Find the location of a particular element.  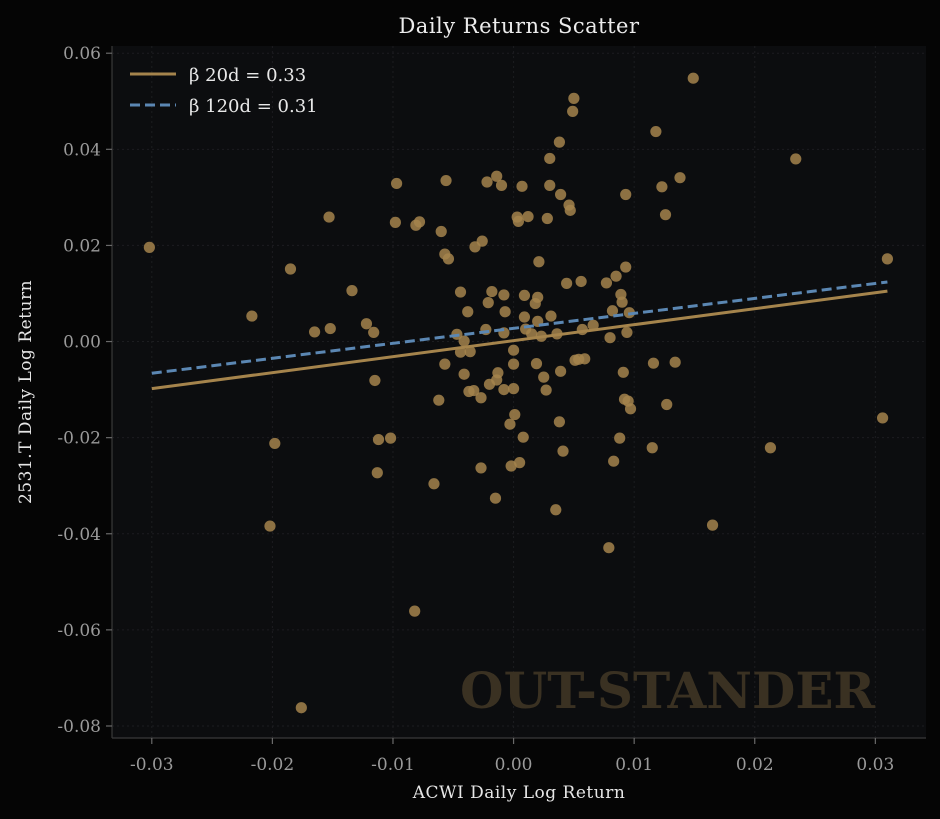

x-ticks: -0.03 -0.02 -0.01 0.00 0.01 0.02 0.03 is located at coordinates (512, 756).